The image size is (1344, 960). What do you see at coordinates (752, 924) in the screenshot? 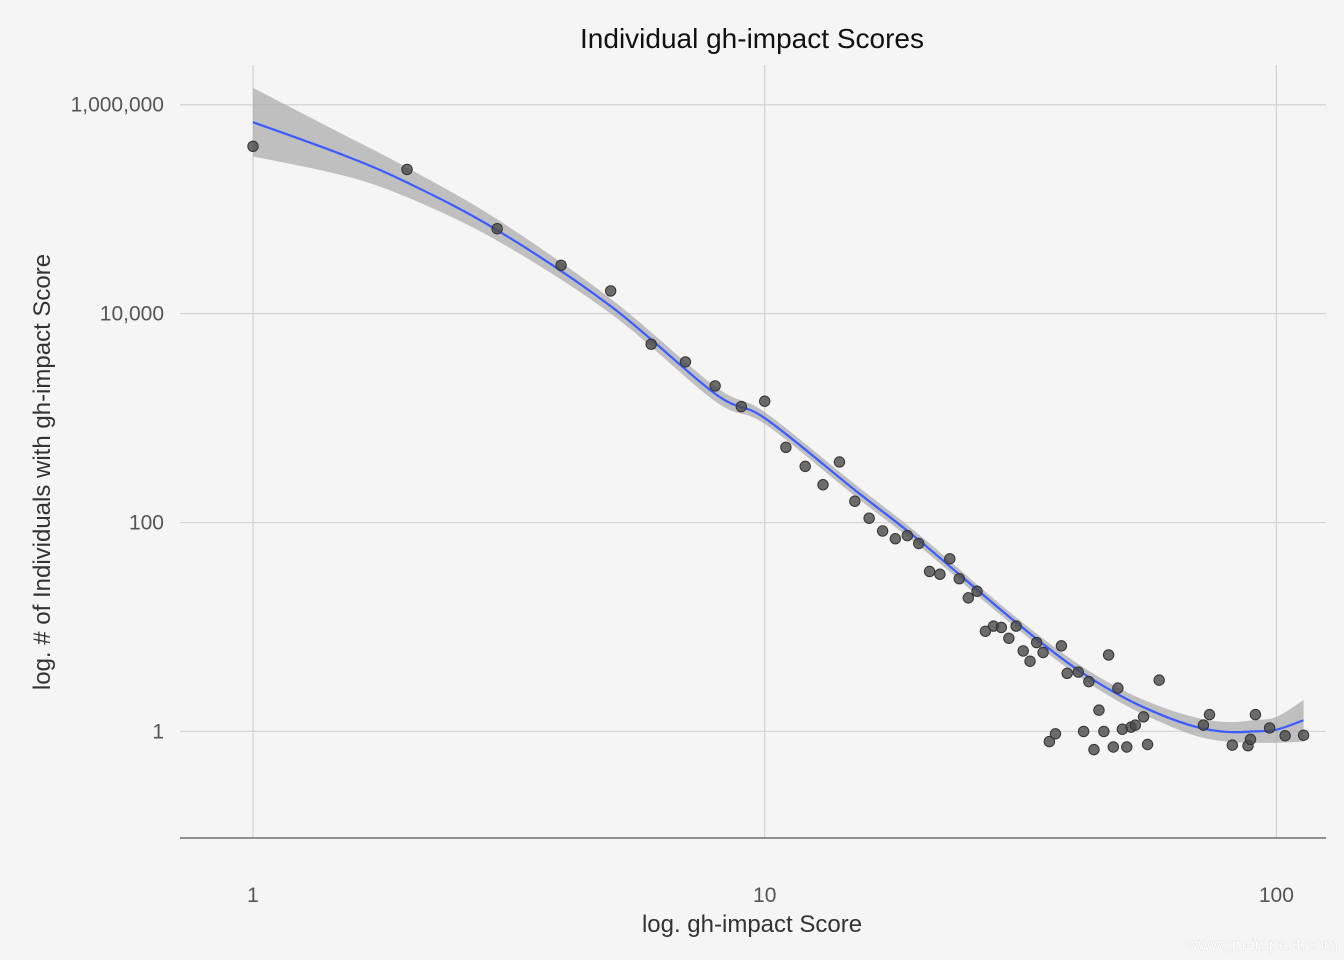
I see `x-axis-title: log. gh-impact Score` at bounding box center [752, 924].